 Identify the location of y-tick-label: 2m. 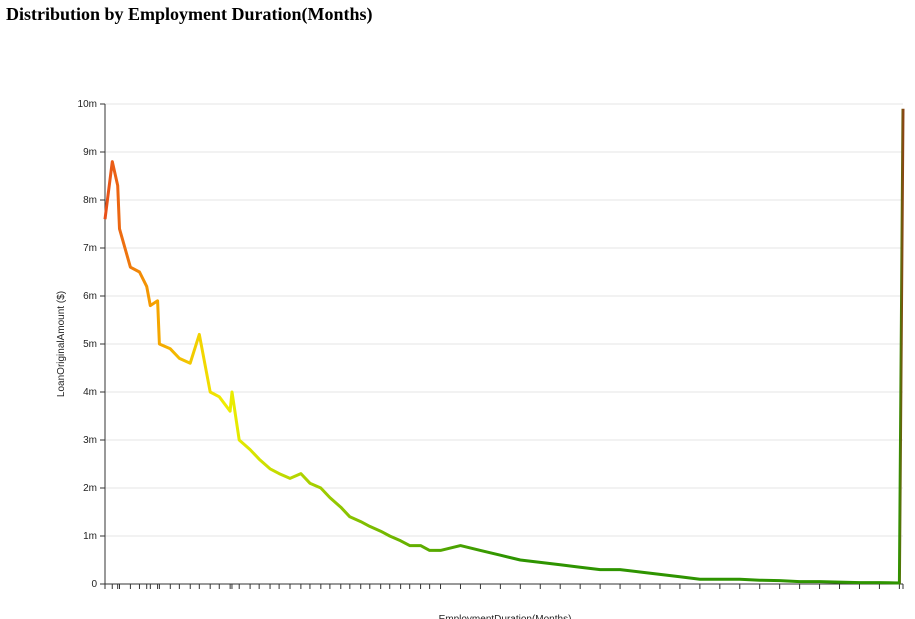
(90, 488).